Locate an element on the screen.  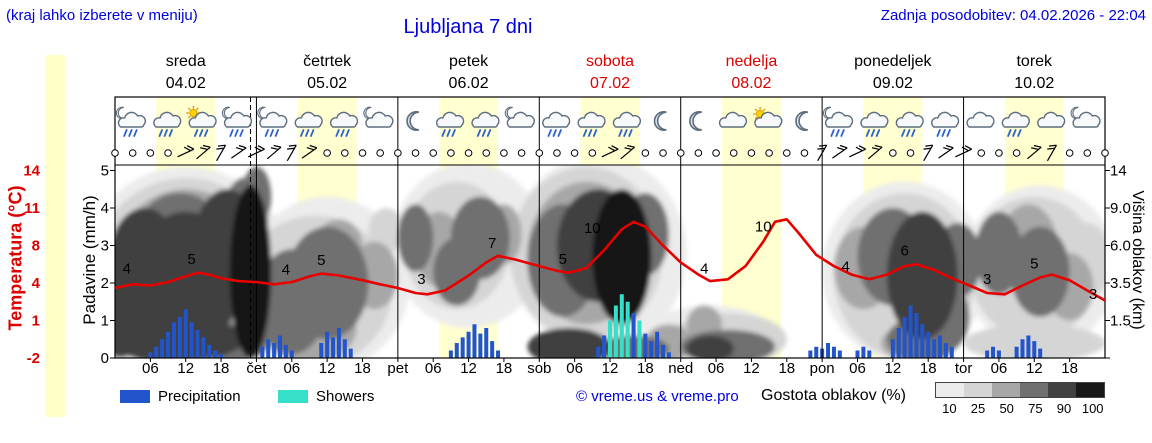
day-date-label: 08.02 is located at coordinates (751, 83).